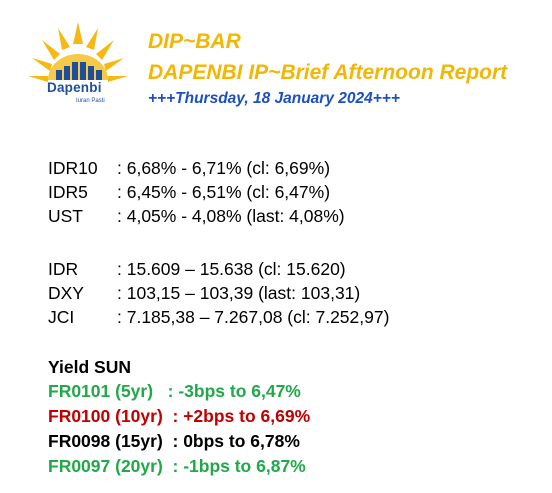 This screenshot has height=493, width=552. Describe the element at coordinates (274, 98) in the screenshot. I see `report-date: +++Thursday, 18 January 2024+++` at that location.